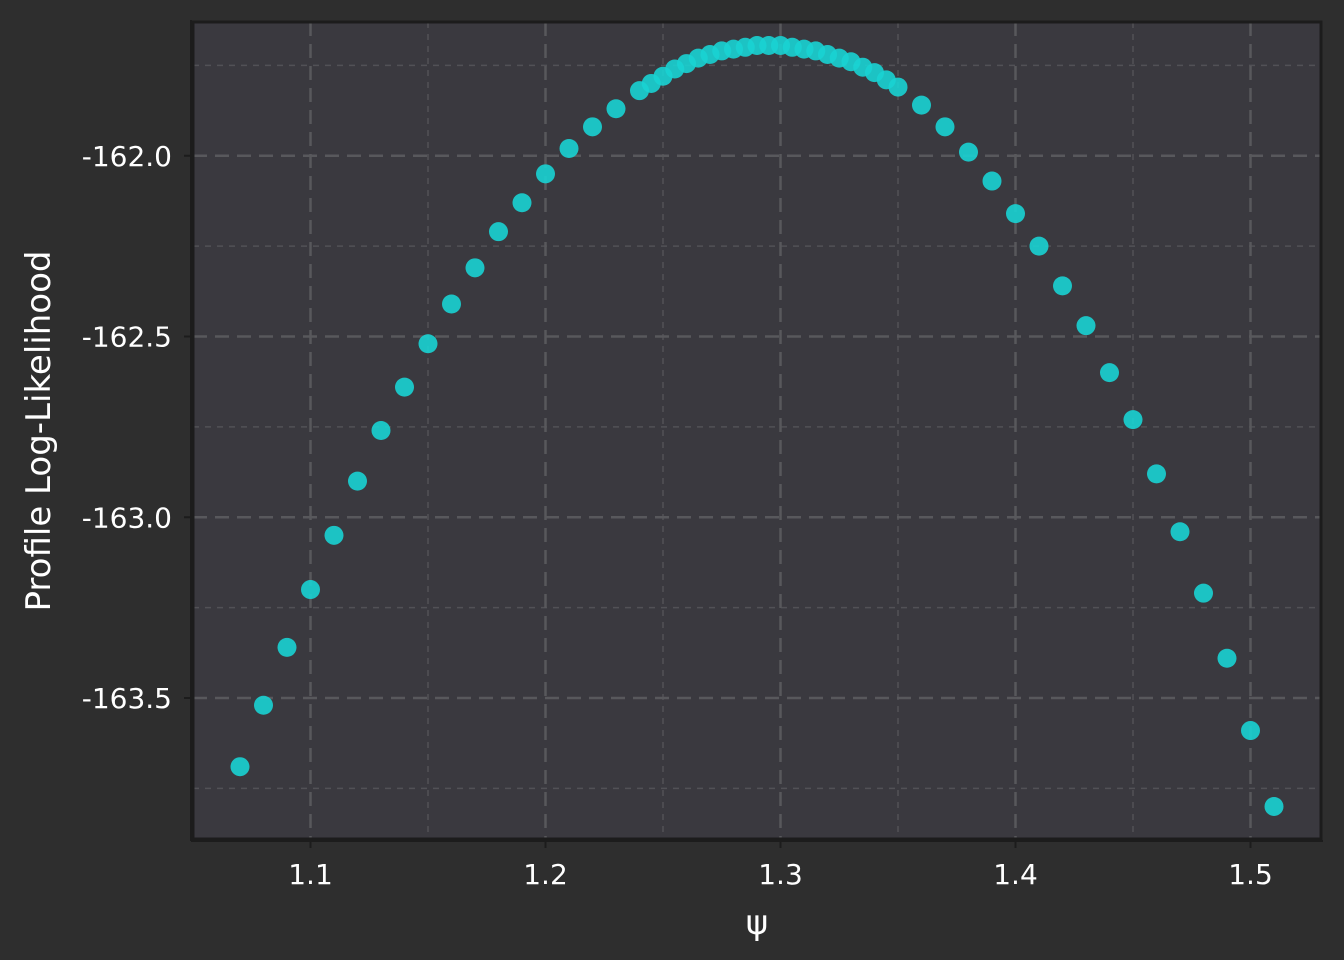  Describe the element at coordinates (127, 337) in the screenshot. I see `y-tick-label: -162.5` at that location.